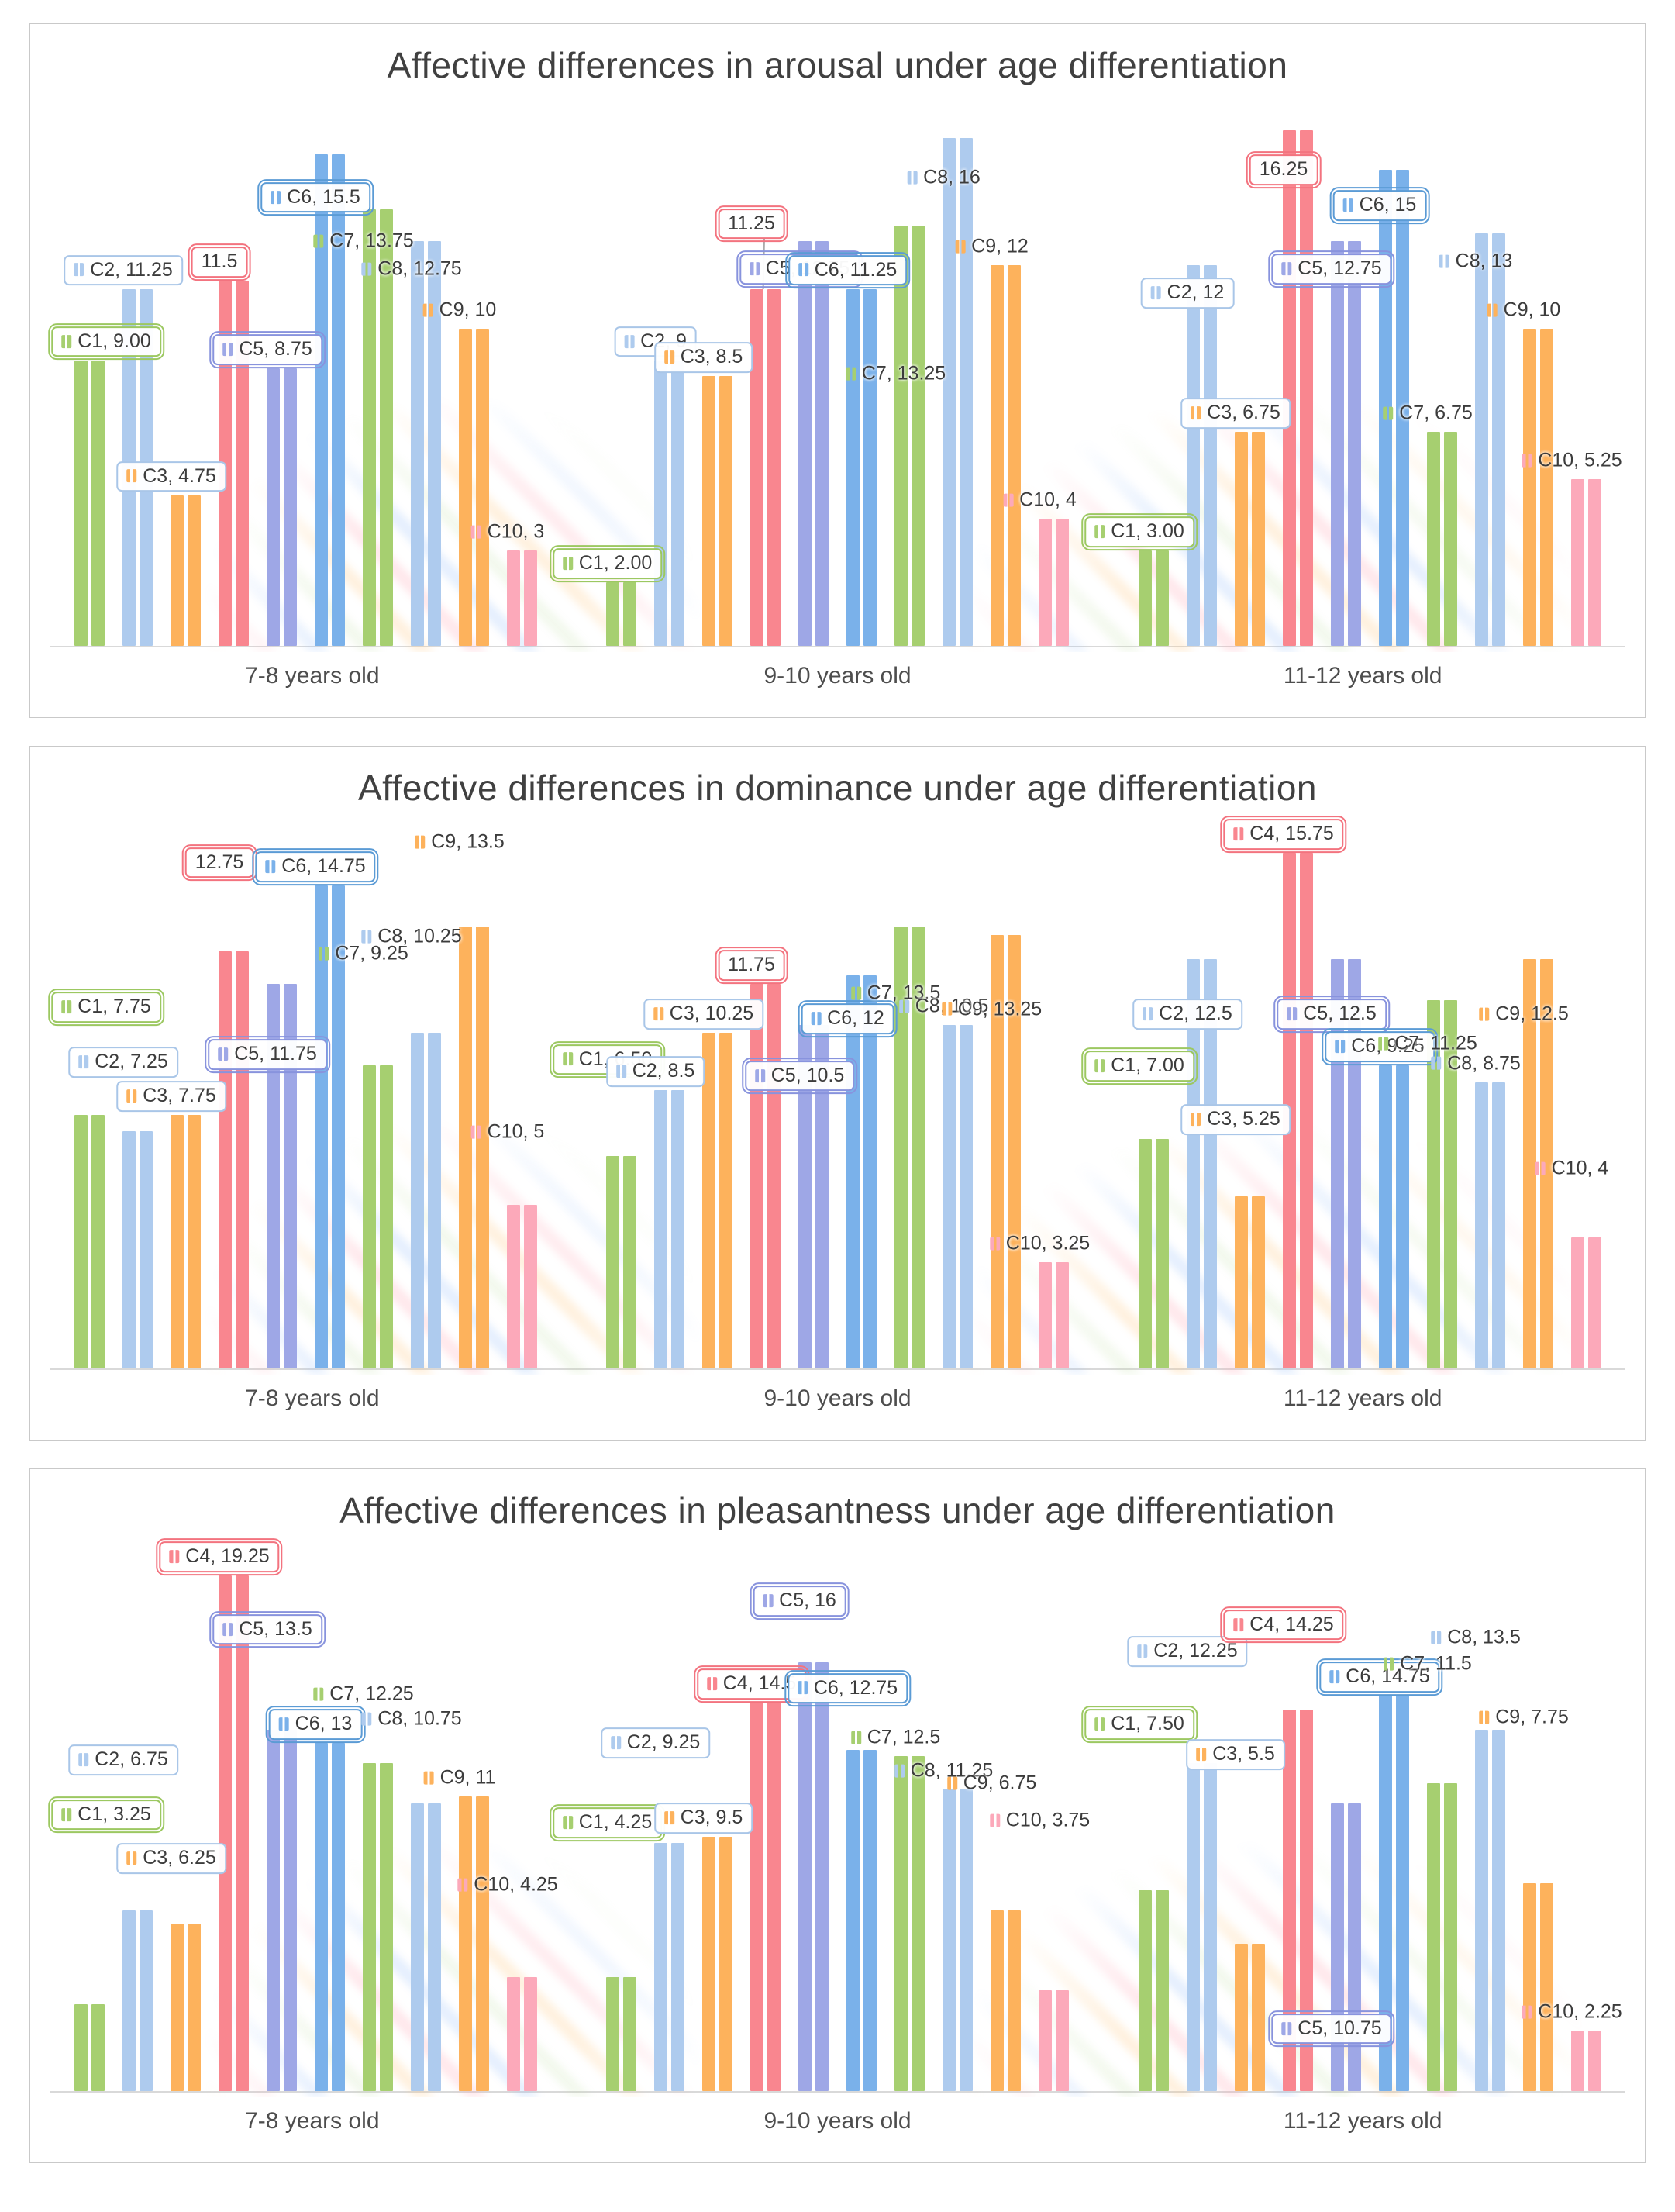 The height and width of the screenshot is (2212, 1675). What do you see at coordinates (366, 1719) in the screenshot?
I see `c8-series-marker-icon` at bounding box center [366, 1719].